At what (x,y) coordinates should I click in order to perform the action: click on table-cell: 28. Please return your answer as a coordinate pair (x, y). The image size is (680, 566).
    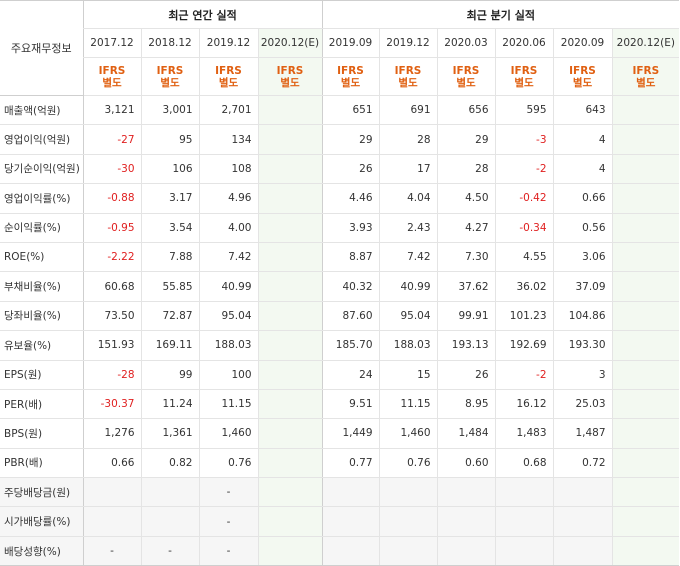
    Looking at the image, I should click on (466, 169).